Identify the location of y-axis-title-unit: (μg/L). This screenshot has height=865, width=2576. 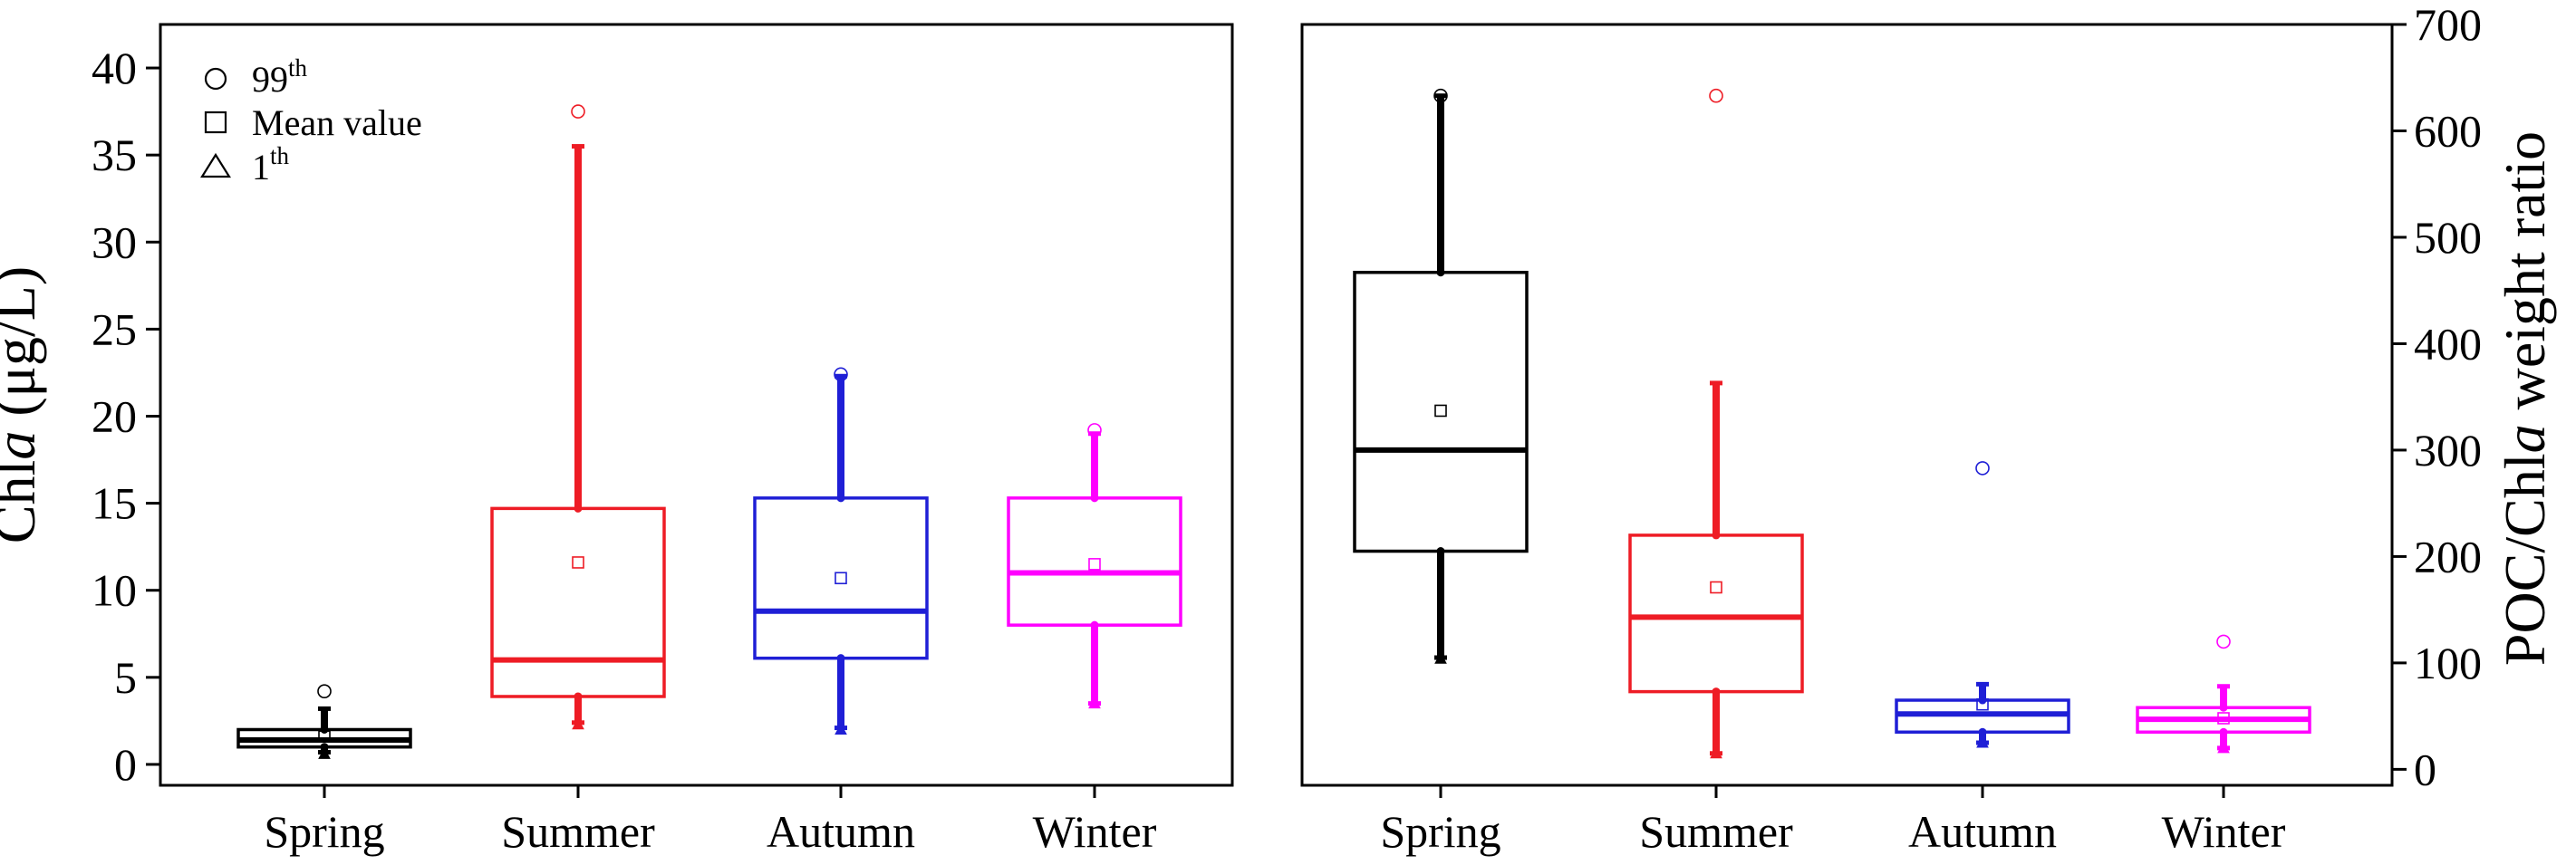
(23, 348).